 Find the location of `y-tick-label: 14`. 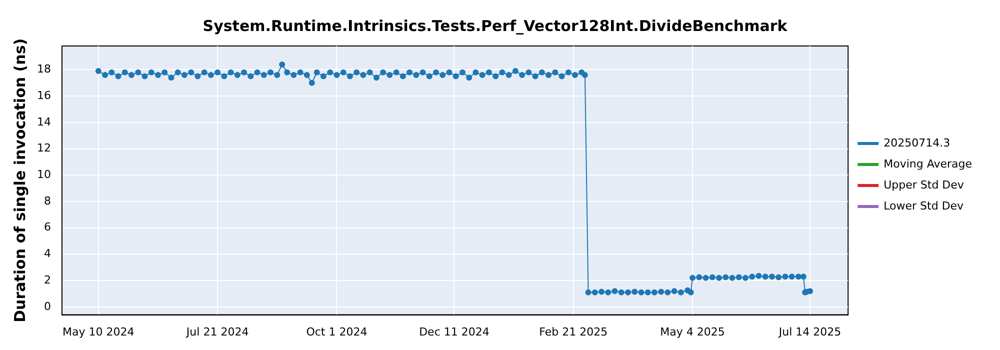

y-tick-label: 14 is located at coordinates (43, 121).